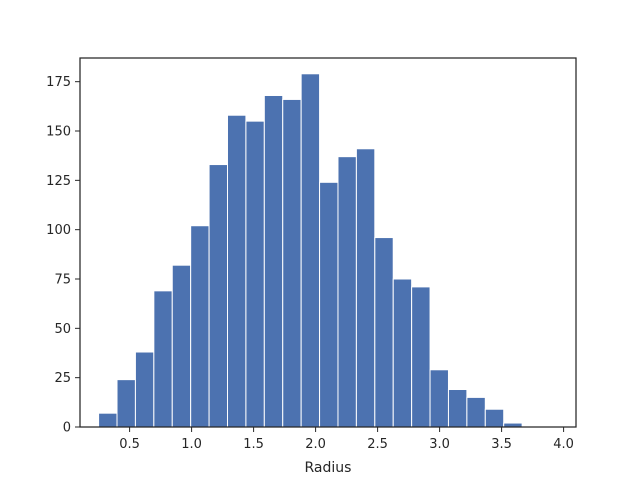 Image resolution: width=640 pixels, height=480 pixels. I want to click on x-axis-title: Radius, so click(328, 468).